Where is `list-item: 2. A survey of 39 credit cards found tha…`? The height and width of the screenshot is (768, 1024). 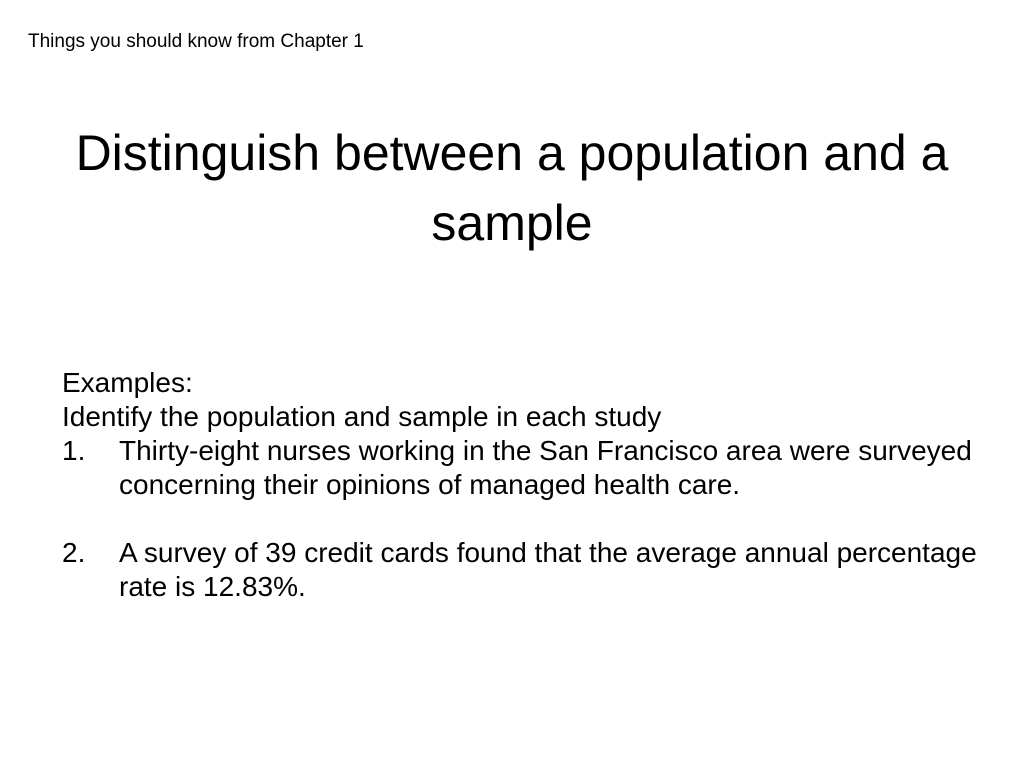
list-item: 2. A survey of 39 credit cards found tha… is located at coordinates (522, 570).